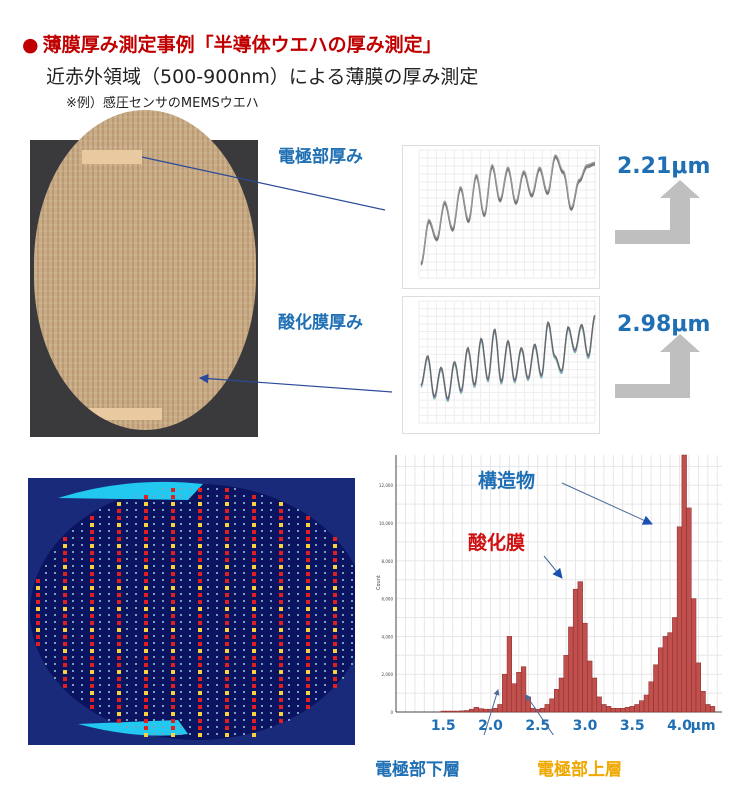 Image resolution: width=750 pixels, height=808 pixels. What do you see at coordinates (443, 726) in the screenshot?
I see `x-tick-label: 1.5` at bounding box center [443, 726].